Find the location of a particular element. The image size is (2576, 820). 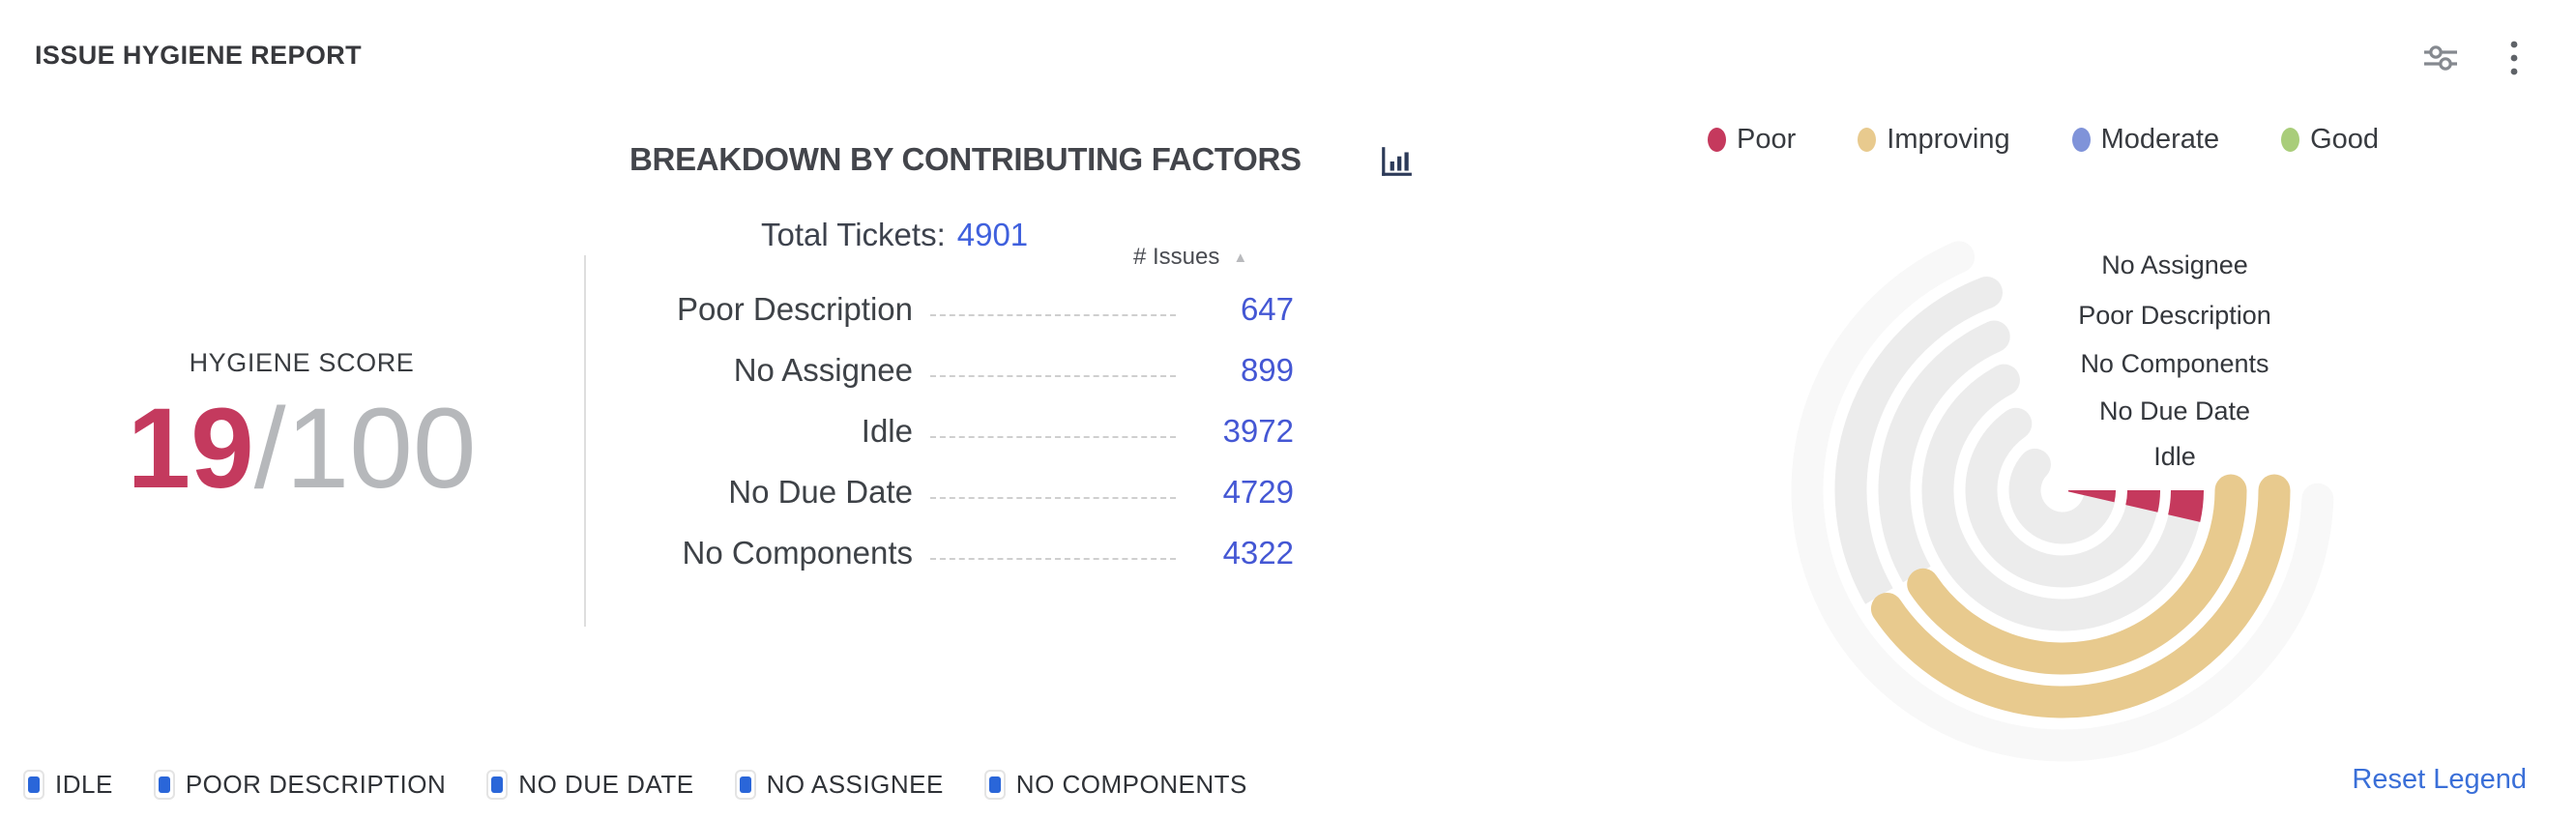

poor-dot-icon is located at coordinates (1717, 140).